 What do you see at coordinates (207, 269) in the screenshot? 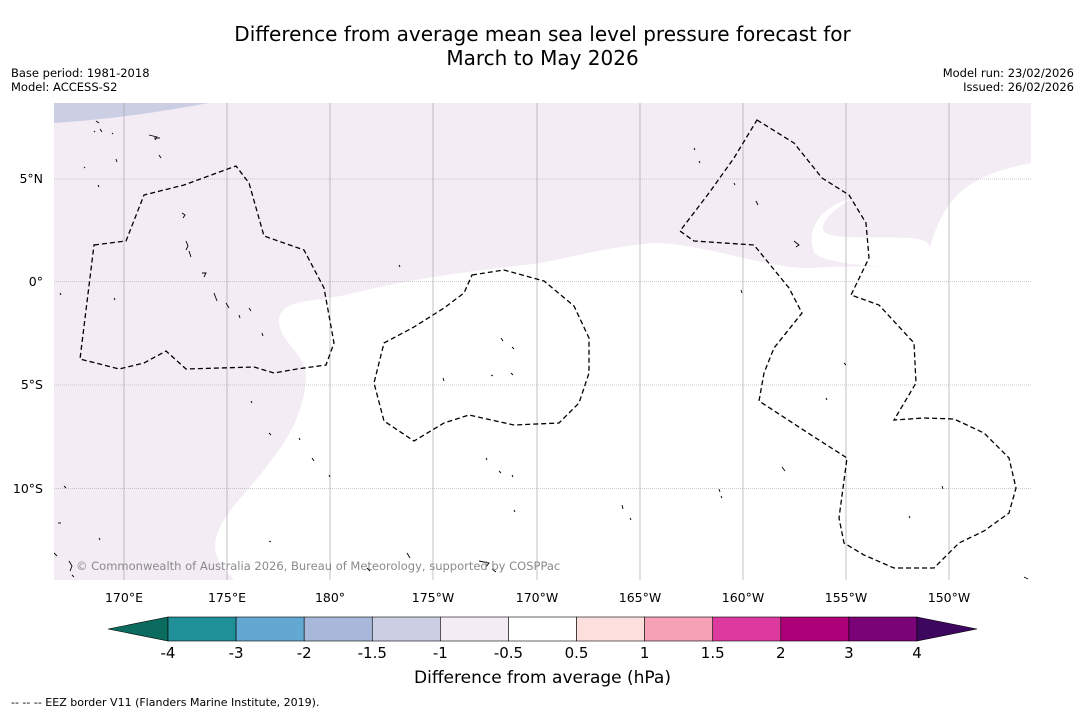
I see `eez-kiribati-gilbert` at bounding box center [207, 269].